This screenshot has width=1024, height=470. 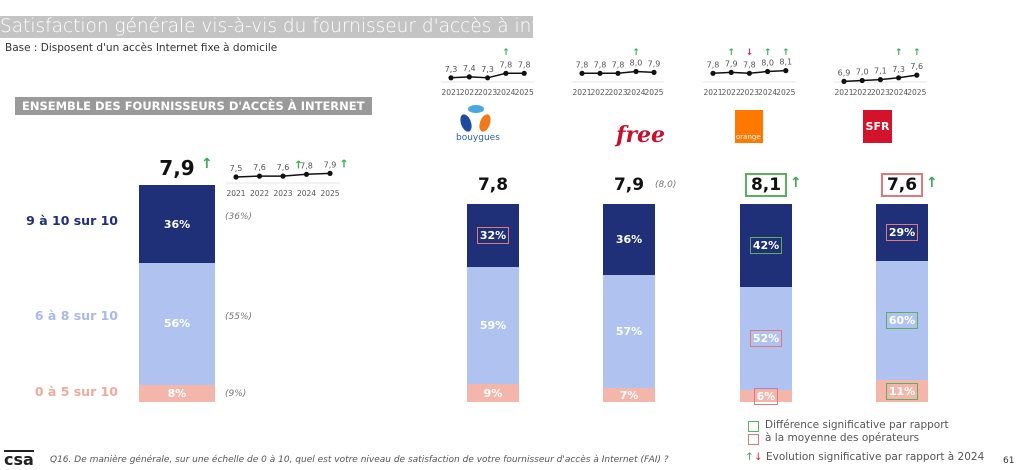 What do you see at coordinates (76, 315) in the screenshot?
I see `category-label-mid: 6 à 8 sur 10` at bounding box center [76, 315].